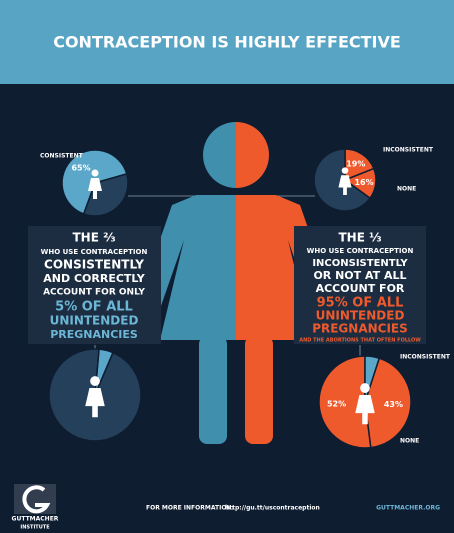 Image resolution: width=454 pixels, height=533 pixels. I want to click on block-line: INCONSISTENTLY, so click(360, 263).